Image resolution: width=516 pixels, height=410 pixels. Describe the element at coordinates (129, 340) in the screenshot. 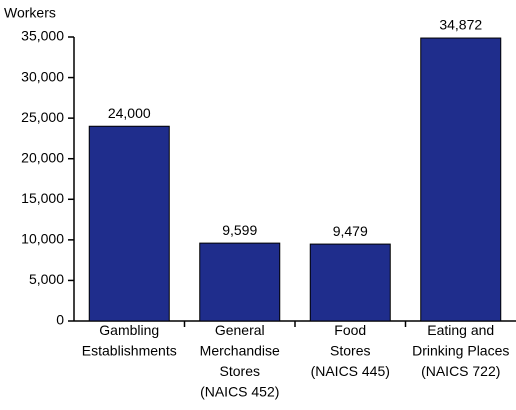

I see `x-tick-label: Gambling Establishments` at that location.